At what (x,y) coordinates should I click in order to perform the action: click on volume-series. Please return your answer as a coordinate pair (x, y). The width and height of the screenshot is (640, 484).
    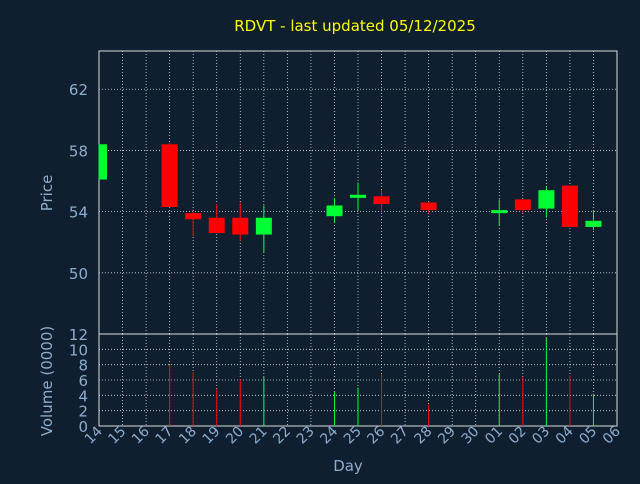
    Looking at the image, I should click on (381, 381).